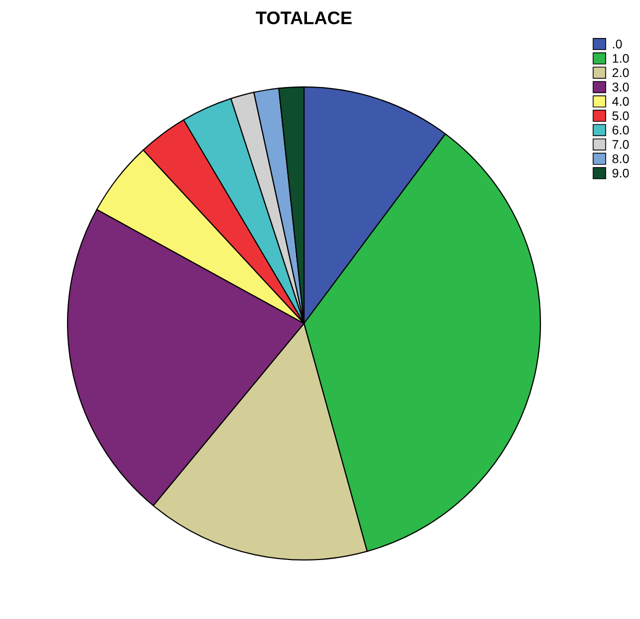 Image resolution: width=640 pixels, height=619 pixels. I want to click on legend-label: 1.0, so click(620, 58).